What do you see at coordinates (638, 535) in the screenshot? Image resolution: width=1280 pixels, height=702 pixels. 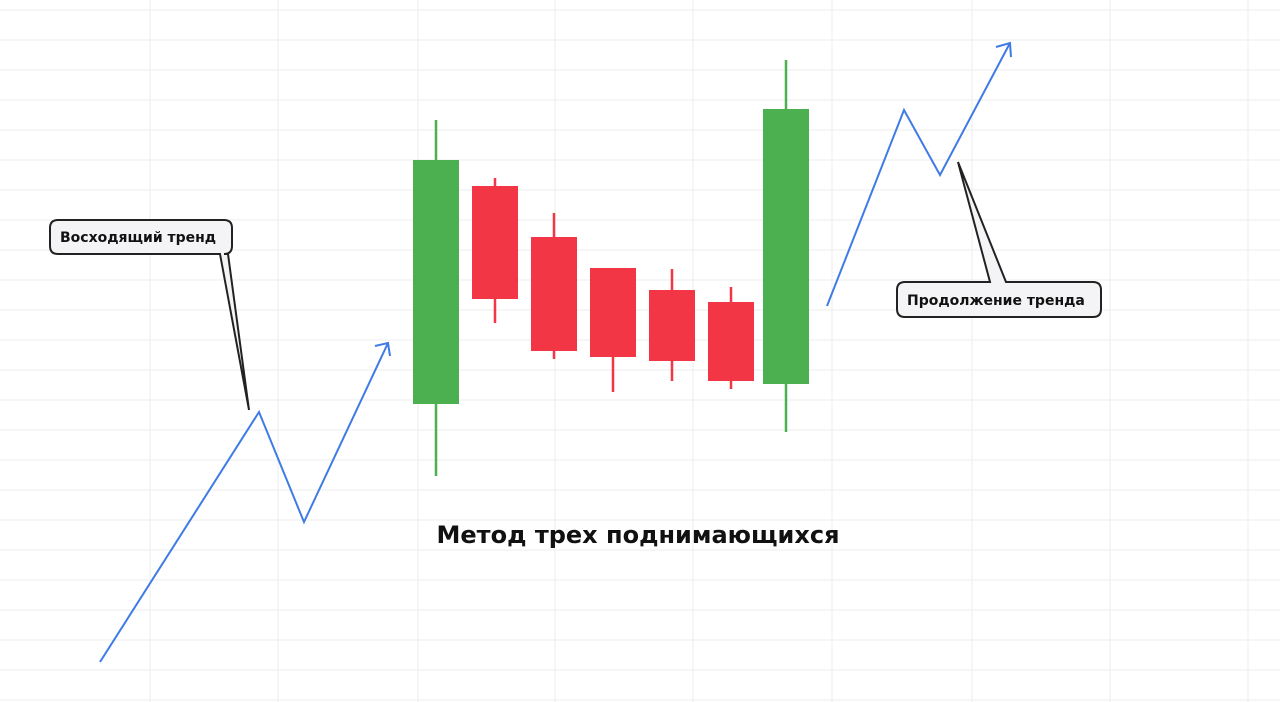 I see `diagram-title: Метод трех поднимающихся` at bounding box center [638, 535].